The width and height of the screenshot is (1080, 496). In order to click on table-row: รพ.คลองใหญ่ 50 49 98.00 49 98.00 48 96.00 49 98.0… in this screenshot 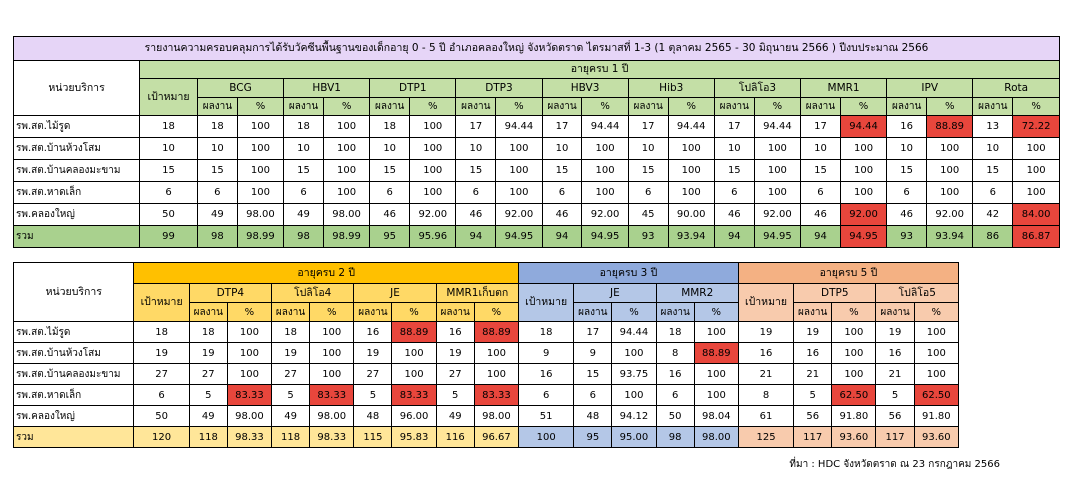, I will do `click(486, 416)`.